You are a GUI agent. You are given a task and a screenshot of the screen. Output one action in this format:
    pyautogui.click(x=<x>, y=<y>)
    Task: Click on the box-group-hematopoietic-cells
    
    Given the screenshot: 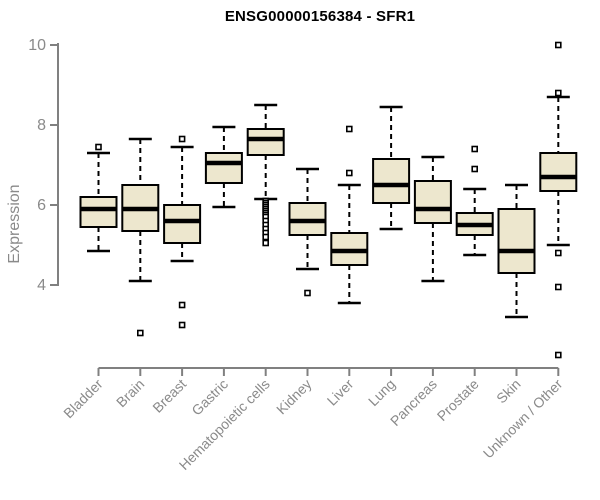 What is the action you would take?
    pyautogui.click(x=265, y=175)
    